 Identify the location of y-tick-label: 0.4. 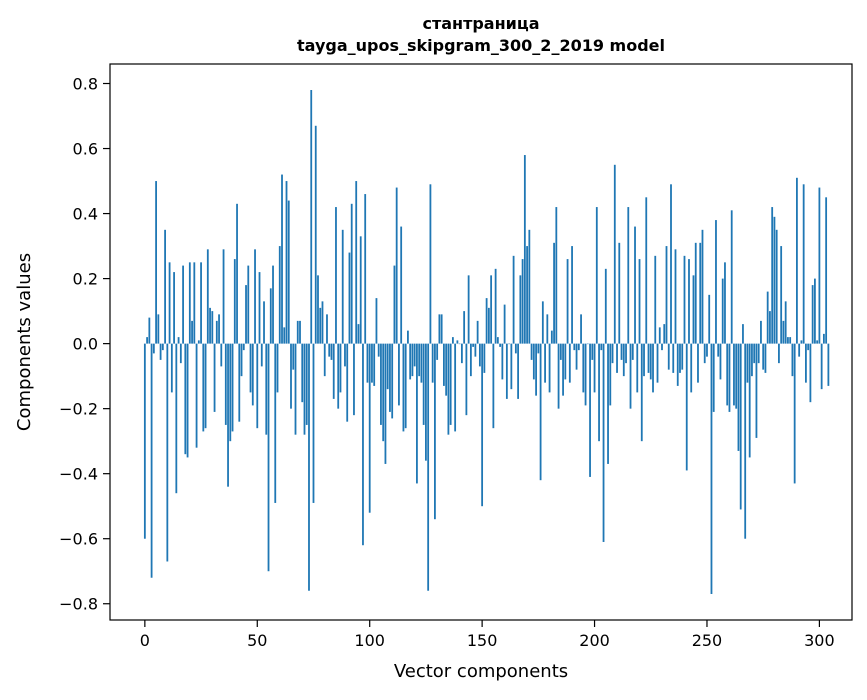
(85, 214).